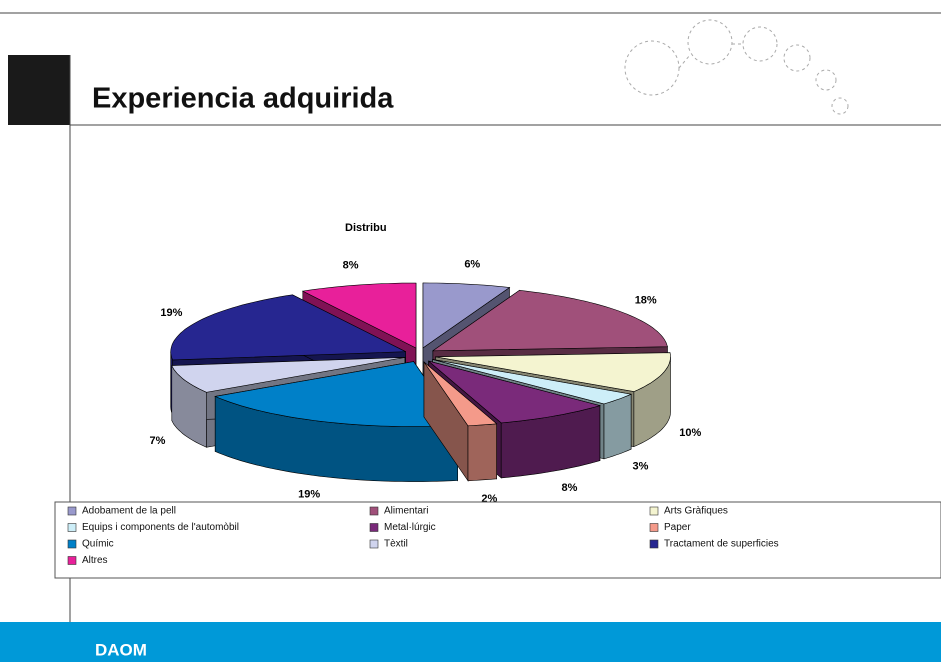 Image resolution: width=941 pixels, height=662 pixels. Describe the element at coordinates (646, 301) in the screenshot. I see `data-label: 18%` at that location.